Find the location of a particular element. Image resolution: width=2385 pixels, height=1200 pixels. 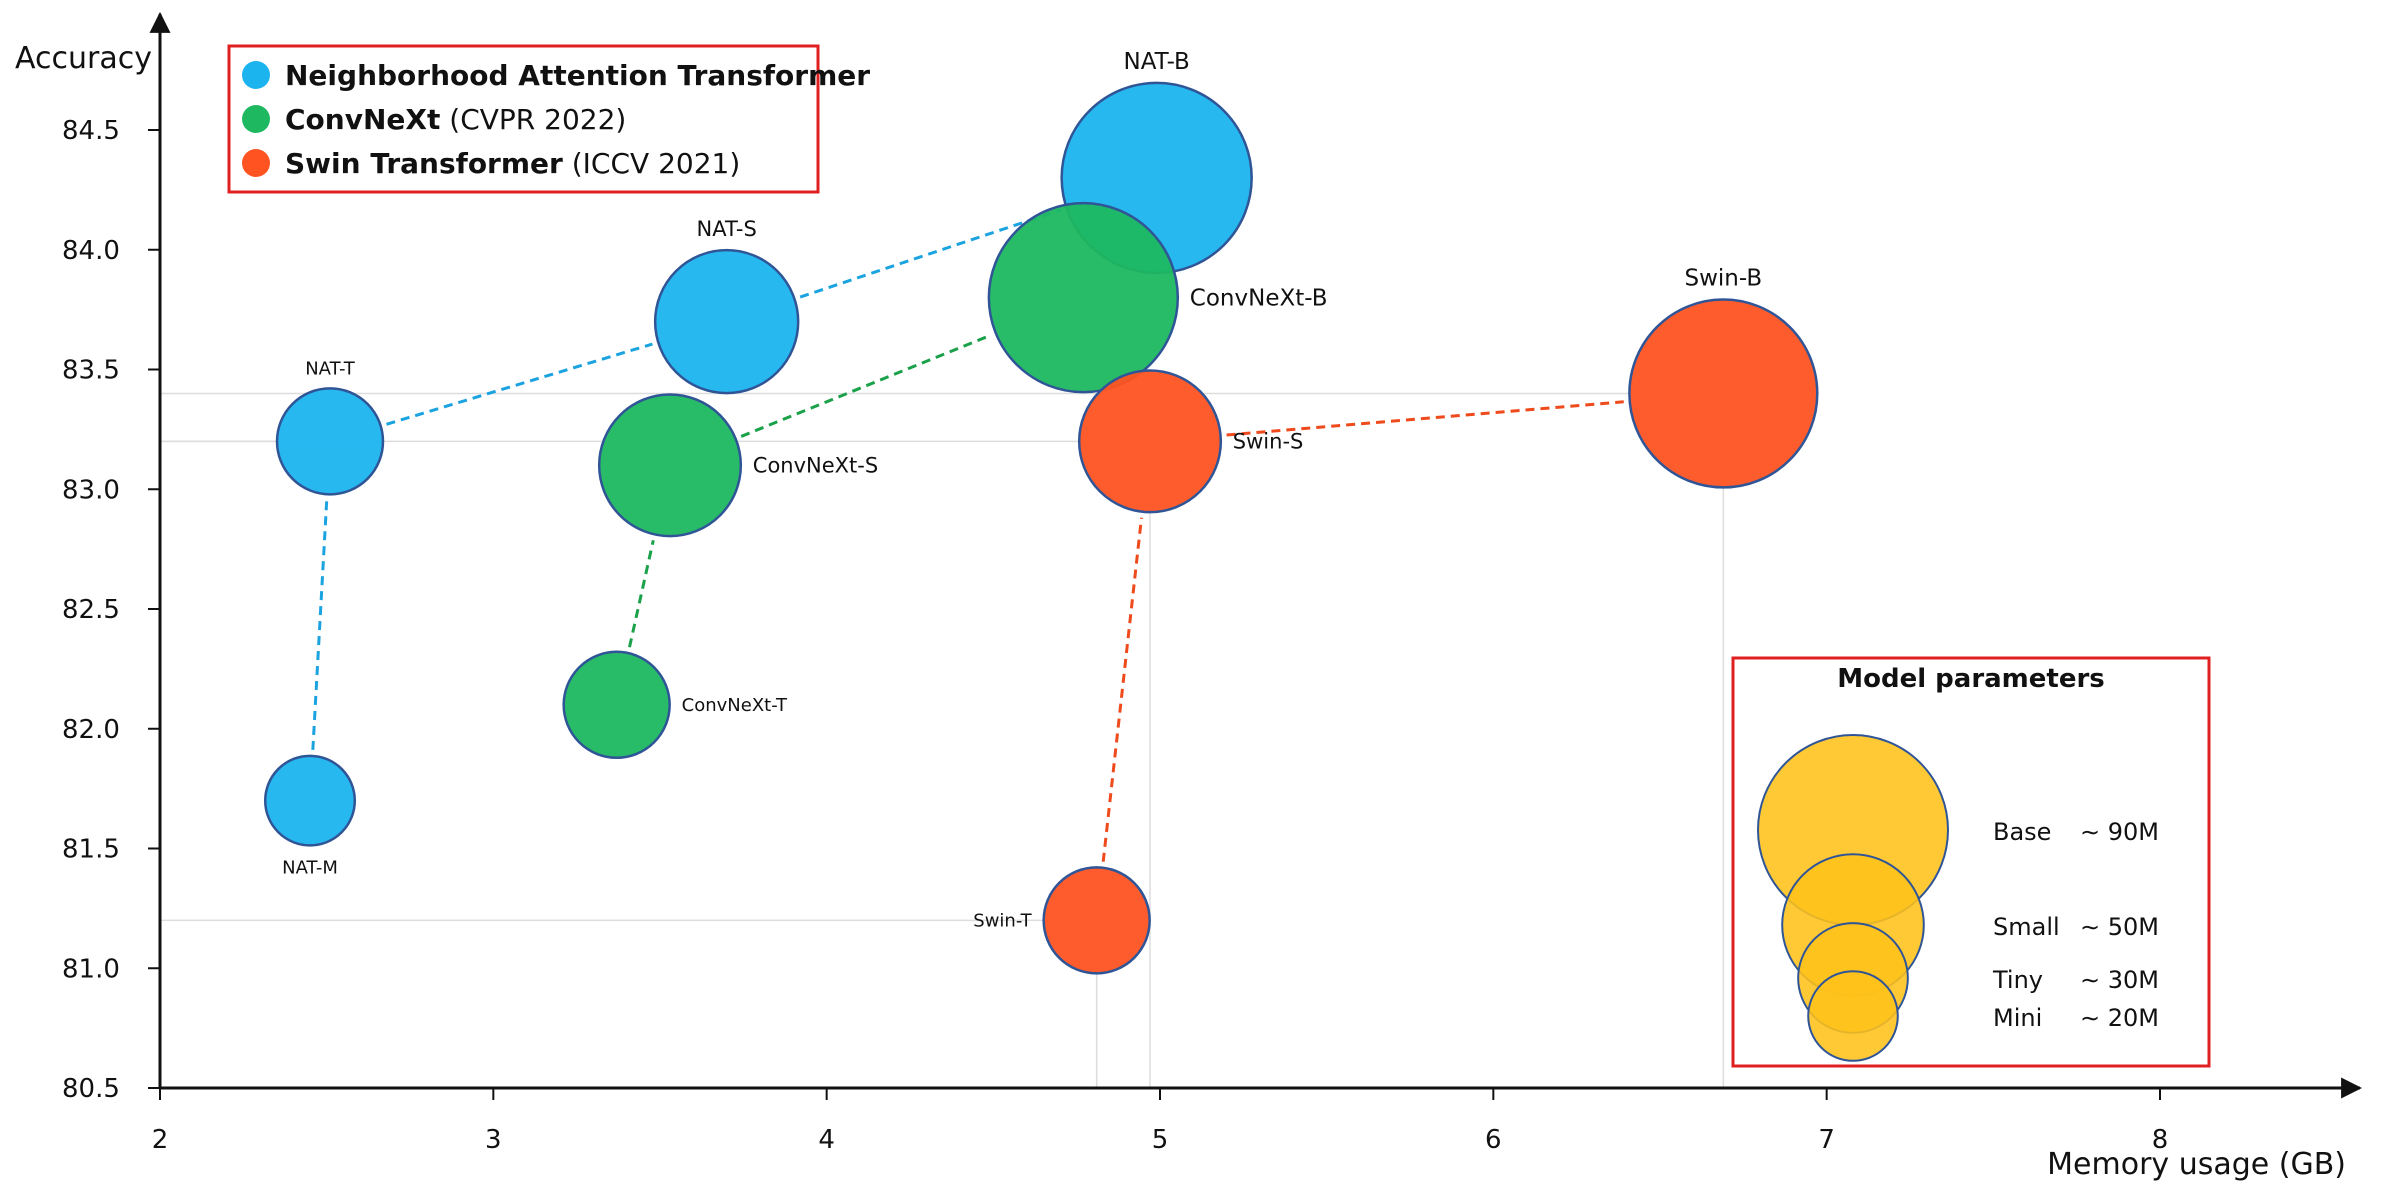

legend-entry-1: ConvNeXt (CVPR 2022) is located at coordinates (455, 119).